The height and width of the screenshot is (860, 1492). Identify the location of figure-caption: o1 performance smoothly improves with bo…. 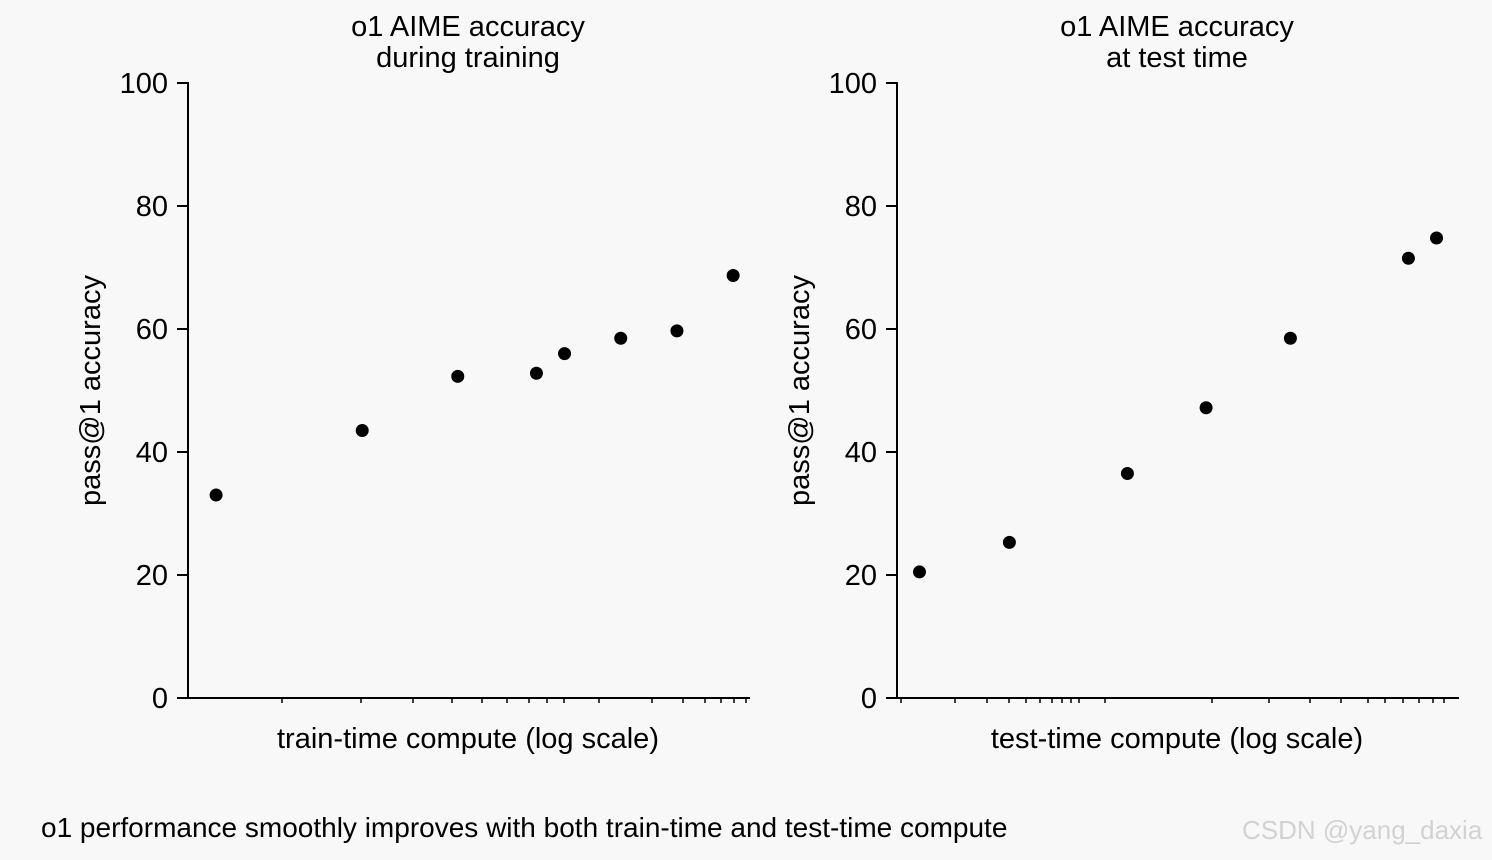
(524, 827).